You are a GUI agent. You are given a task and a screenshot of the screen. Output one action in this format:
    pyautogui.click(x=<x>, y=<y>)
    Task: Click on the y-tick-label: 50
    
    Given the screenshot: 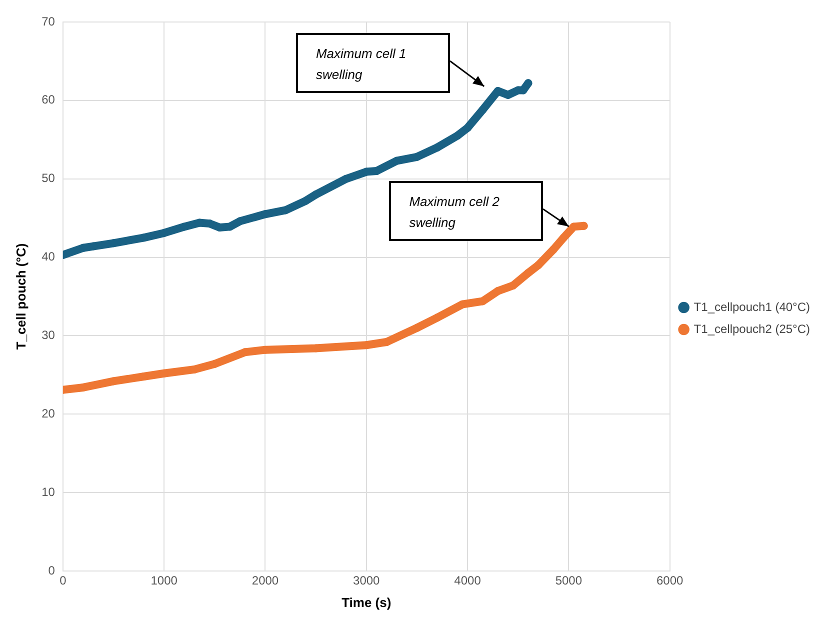 What is the action you would take?
    pyautogui.click(x=49, y=178)
    